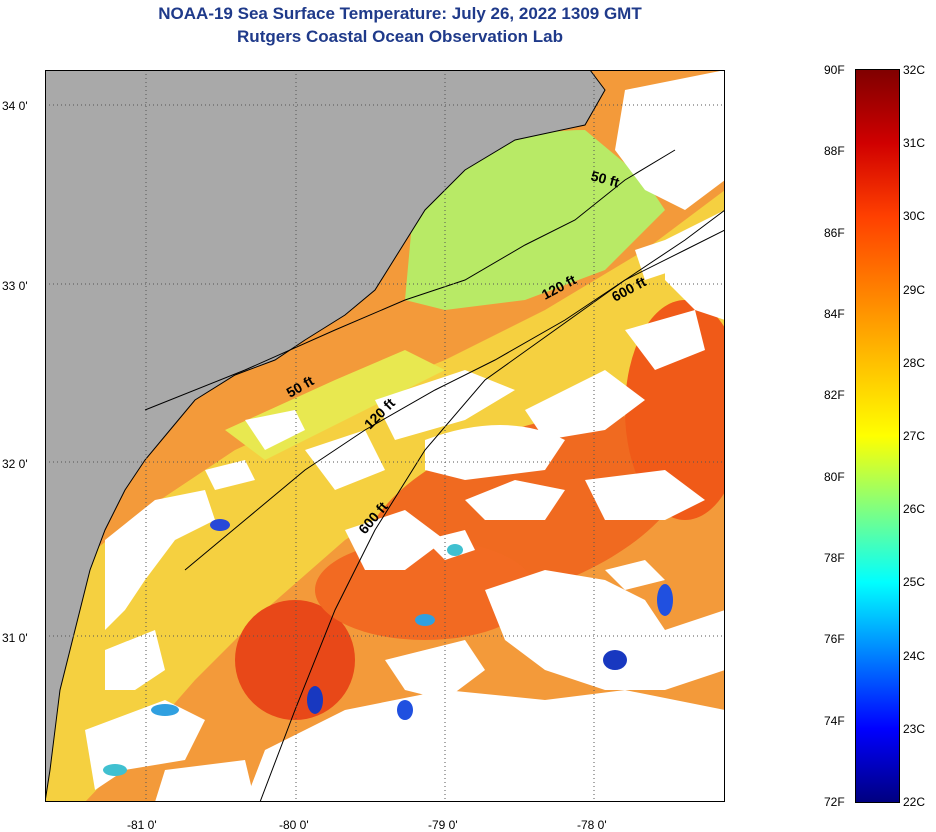 This screenshot has height=832, width=936. Describe the element at coordinates (834, 476) in the screenshot. I see `scale-label-fahrenheit: 80F` at that location.